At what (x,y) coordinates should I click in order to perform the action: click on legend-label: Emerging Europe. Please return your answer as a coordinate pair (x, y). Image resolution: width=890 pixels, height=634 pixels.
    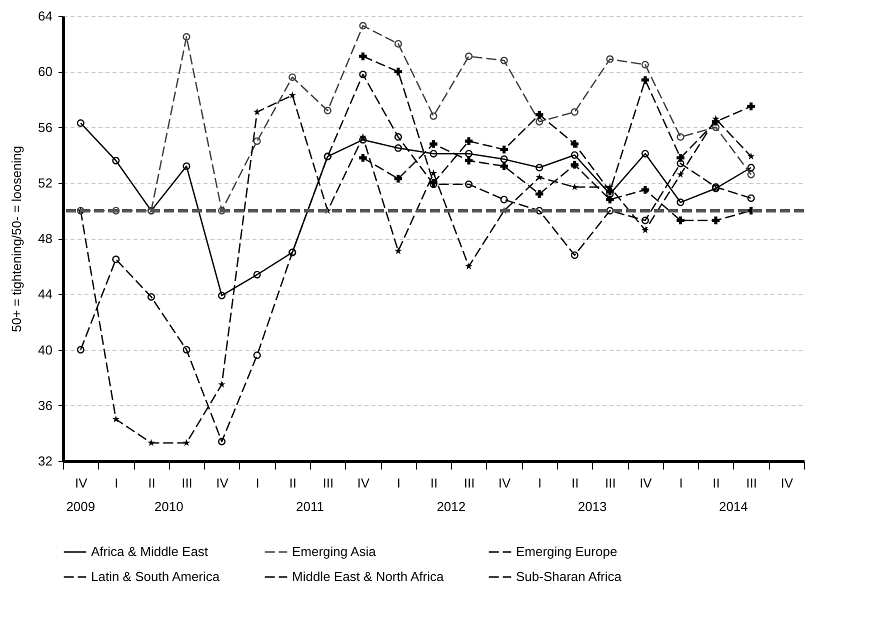
    Looking at the image, I should click on (567, 551).